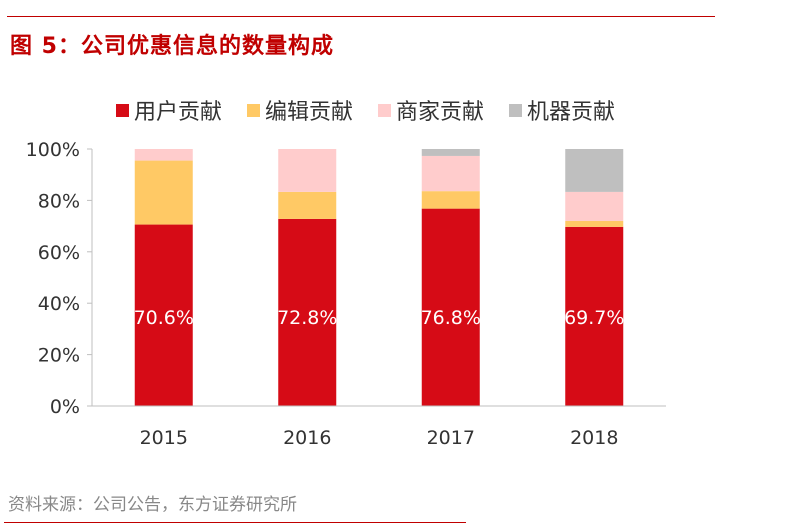  I want to click on data-label-2018: 69.7%, so click(594, 318).